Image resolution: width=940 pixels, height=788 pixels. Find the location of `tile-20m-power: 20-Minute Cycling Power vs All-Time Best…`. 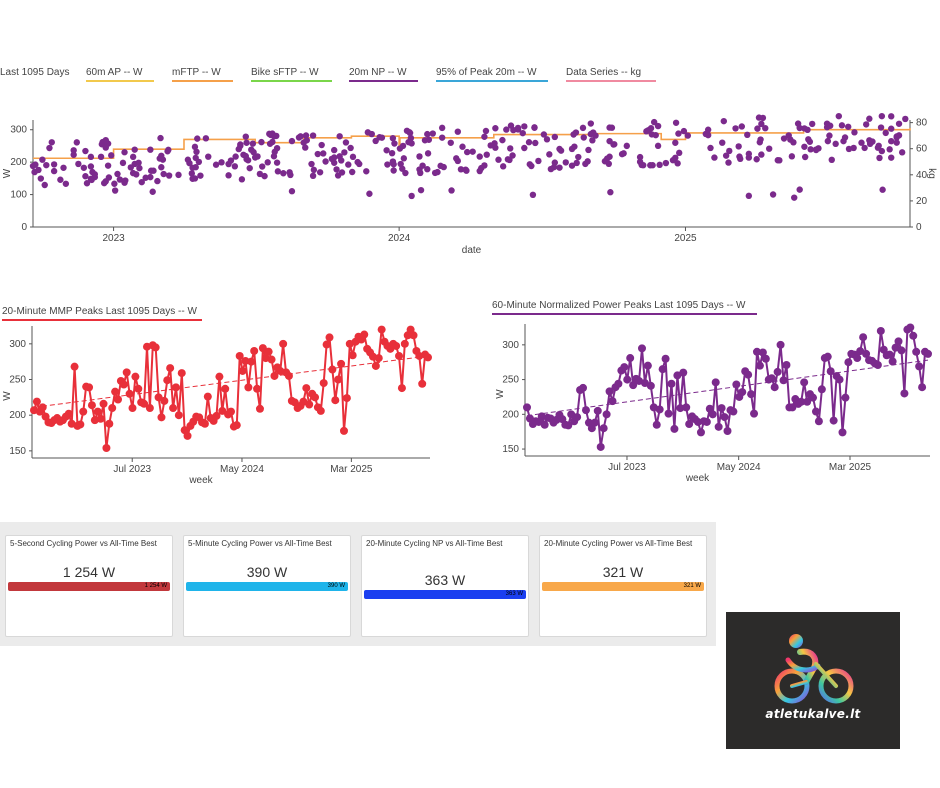

tile-20m-power: 20-Minute Cycling Power vs All-Time Best… is located at coordinates (623, 586).